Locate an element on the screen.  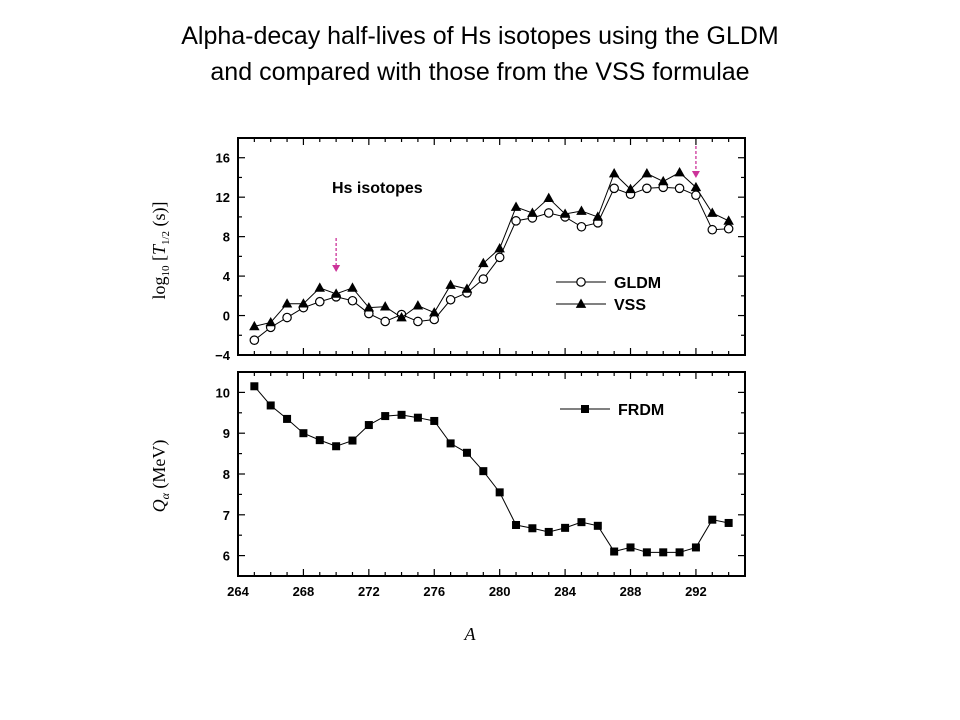
x-tick-label: 272 is located at coordinates (369, 591).